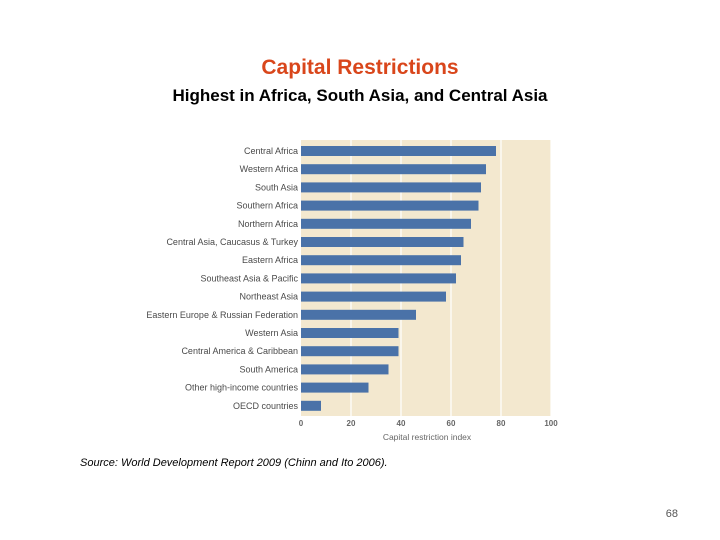 The image size is (720, 540). Describe the element at coordinates (269, 169) in the screenshot. I see `category-label: Western Africa` at that location.